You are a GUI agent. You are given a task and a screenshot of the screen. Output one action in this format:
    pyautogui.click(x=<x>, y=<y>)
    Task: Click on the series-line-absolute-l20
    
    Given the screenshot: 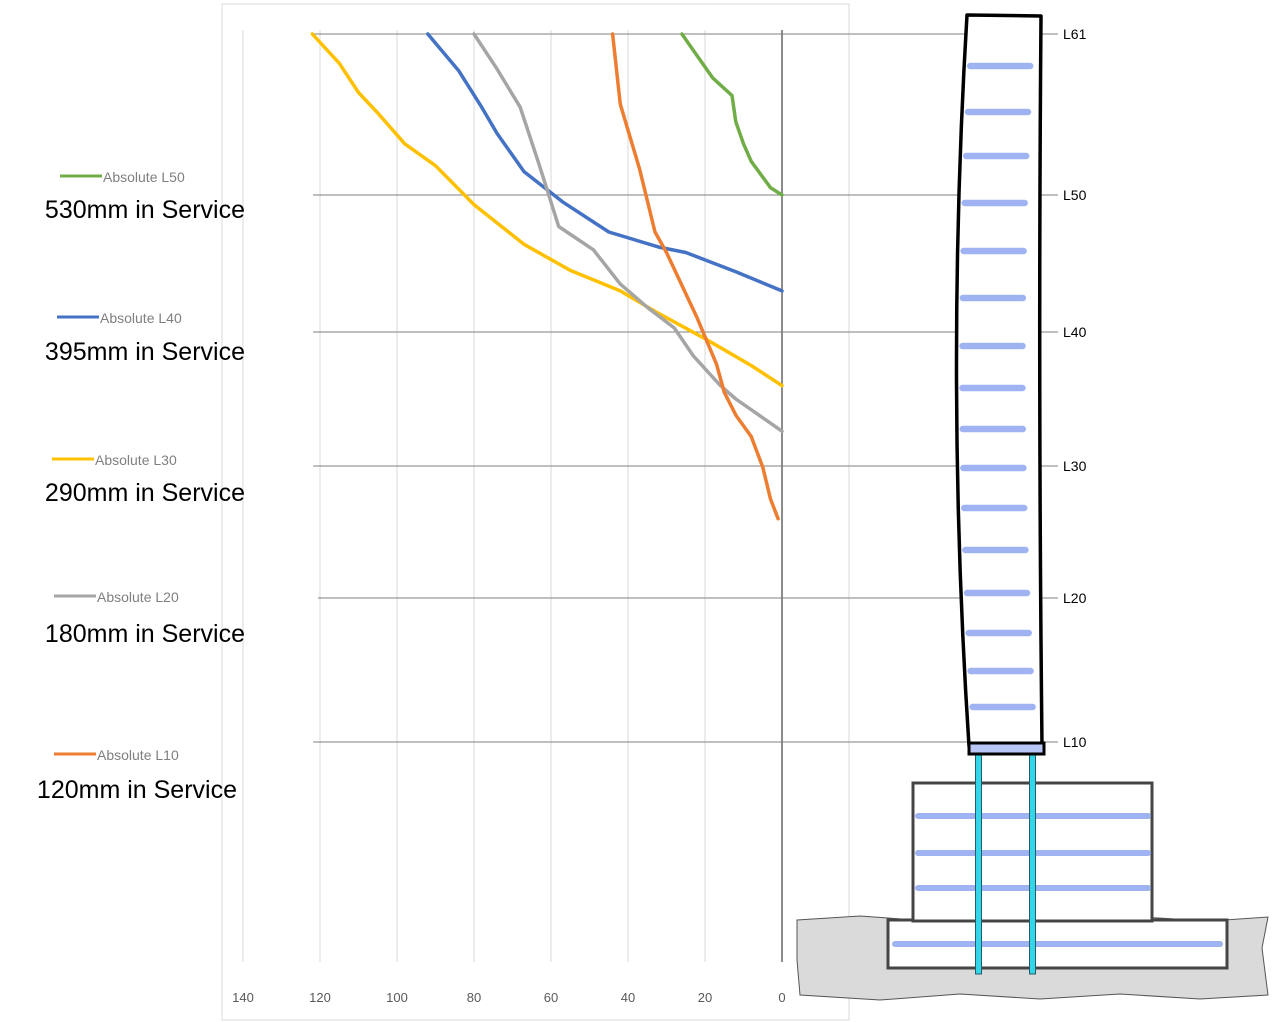 What is the action you would take?
    pyautogui.click(x=628, y=232)
    